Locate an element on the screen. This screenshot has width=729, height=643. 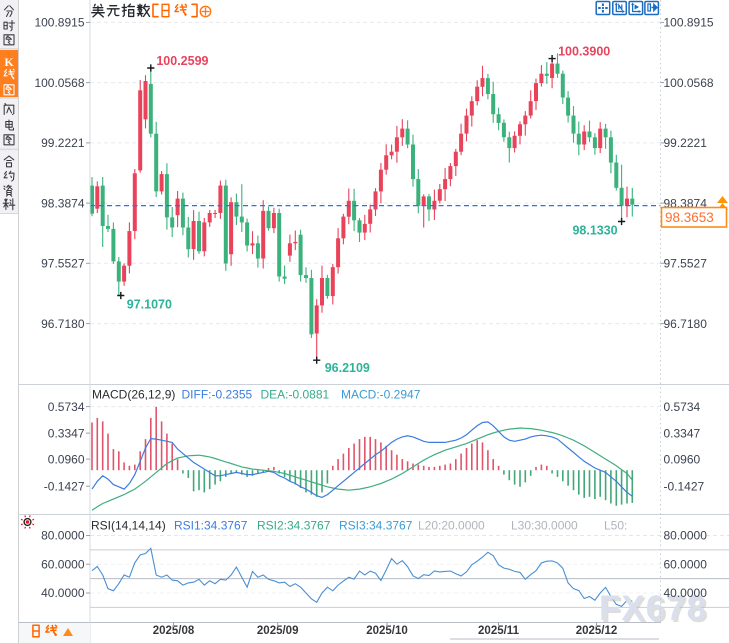
svg-text: 98.3874 is located at coordinates (63, 203).